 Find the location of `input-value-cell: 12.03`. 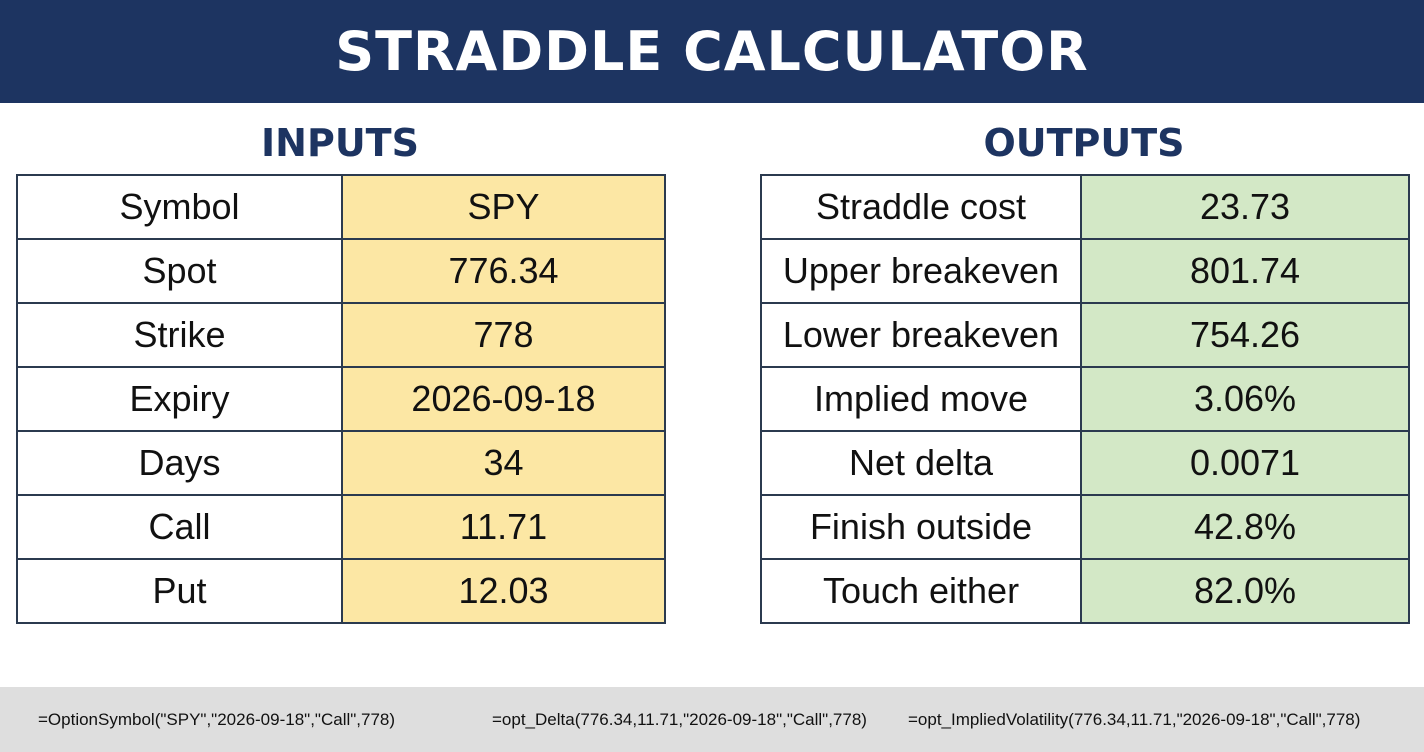

input-value-cell: 12.03 is located at coordinates (503, 591).